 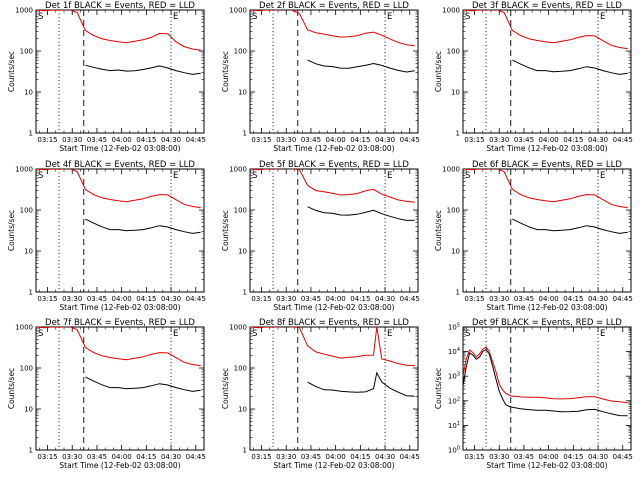 What do you see at coordinates (454, 327) in the screenshot?
I see `y-tick-label: 10⁵` at bounding box center [454, 327].